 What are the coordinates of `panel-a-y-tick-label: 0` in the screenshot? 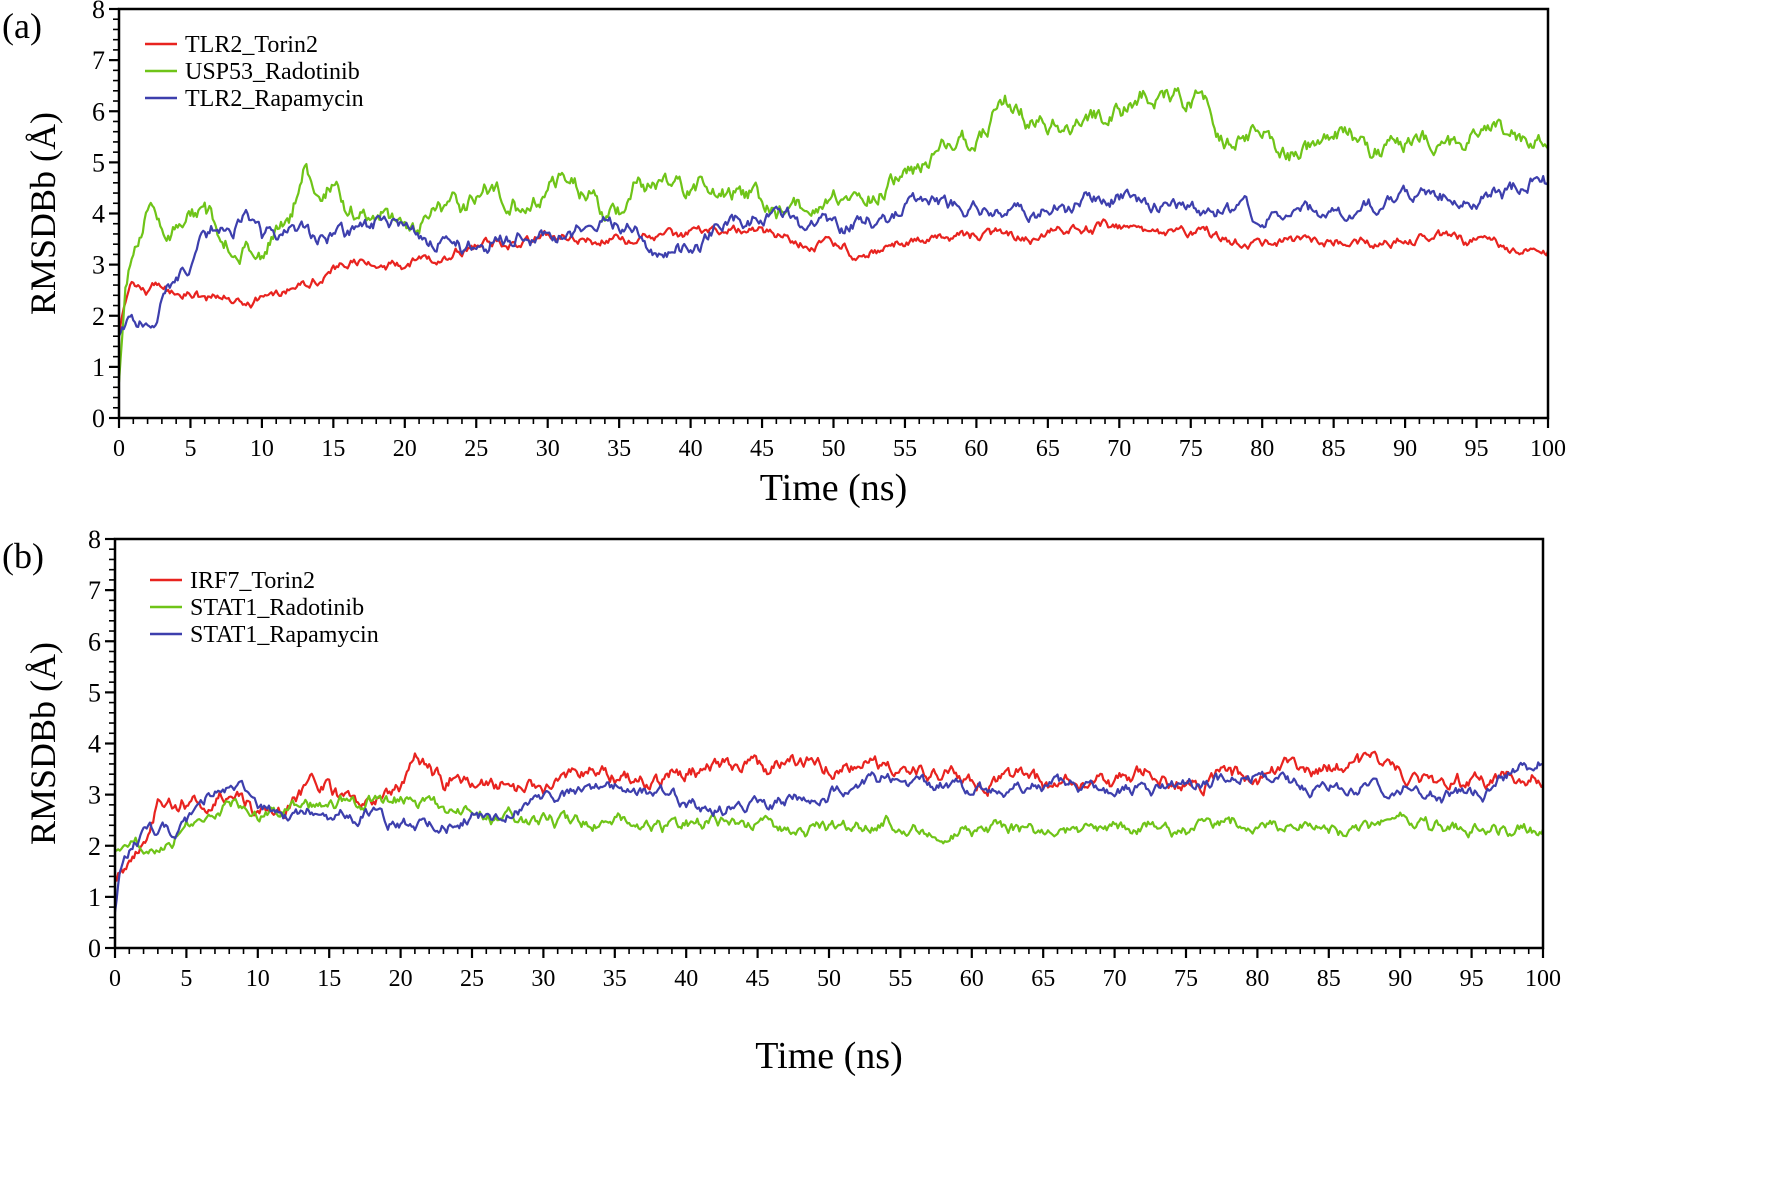 It's located at (98, 418).